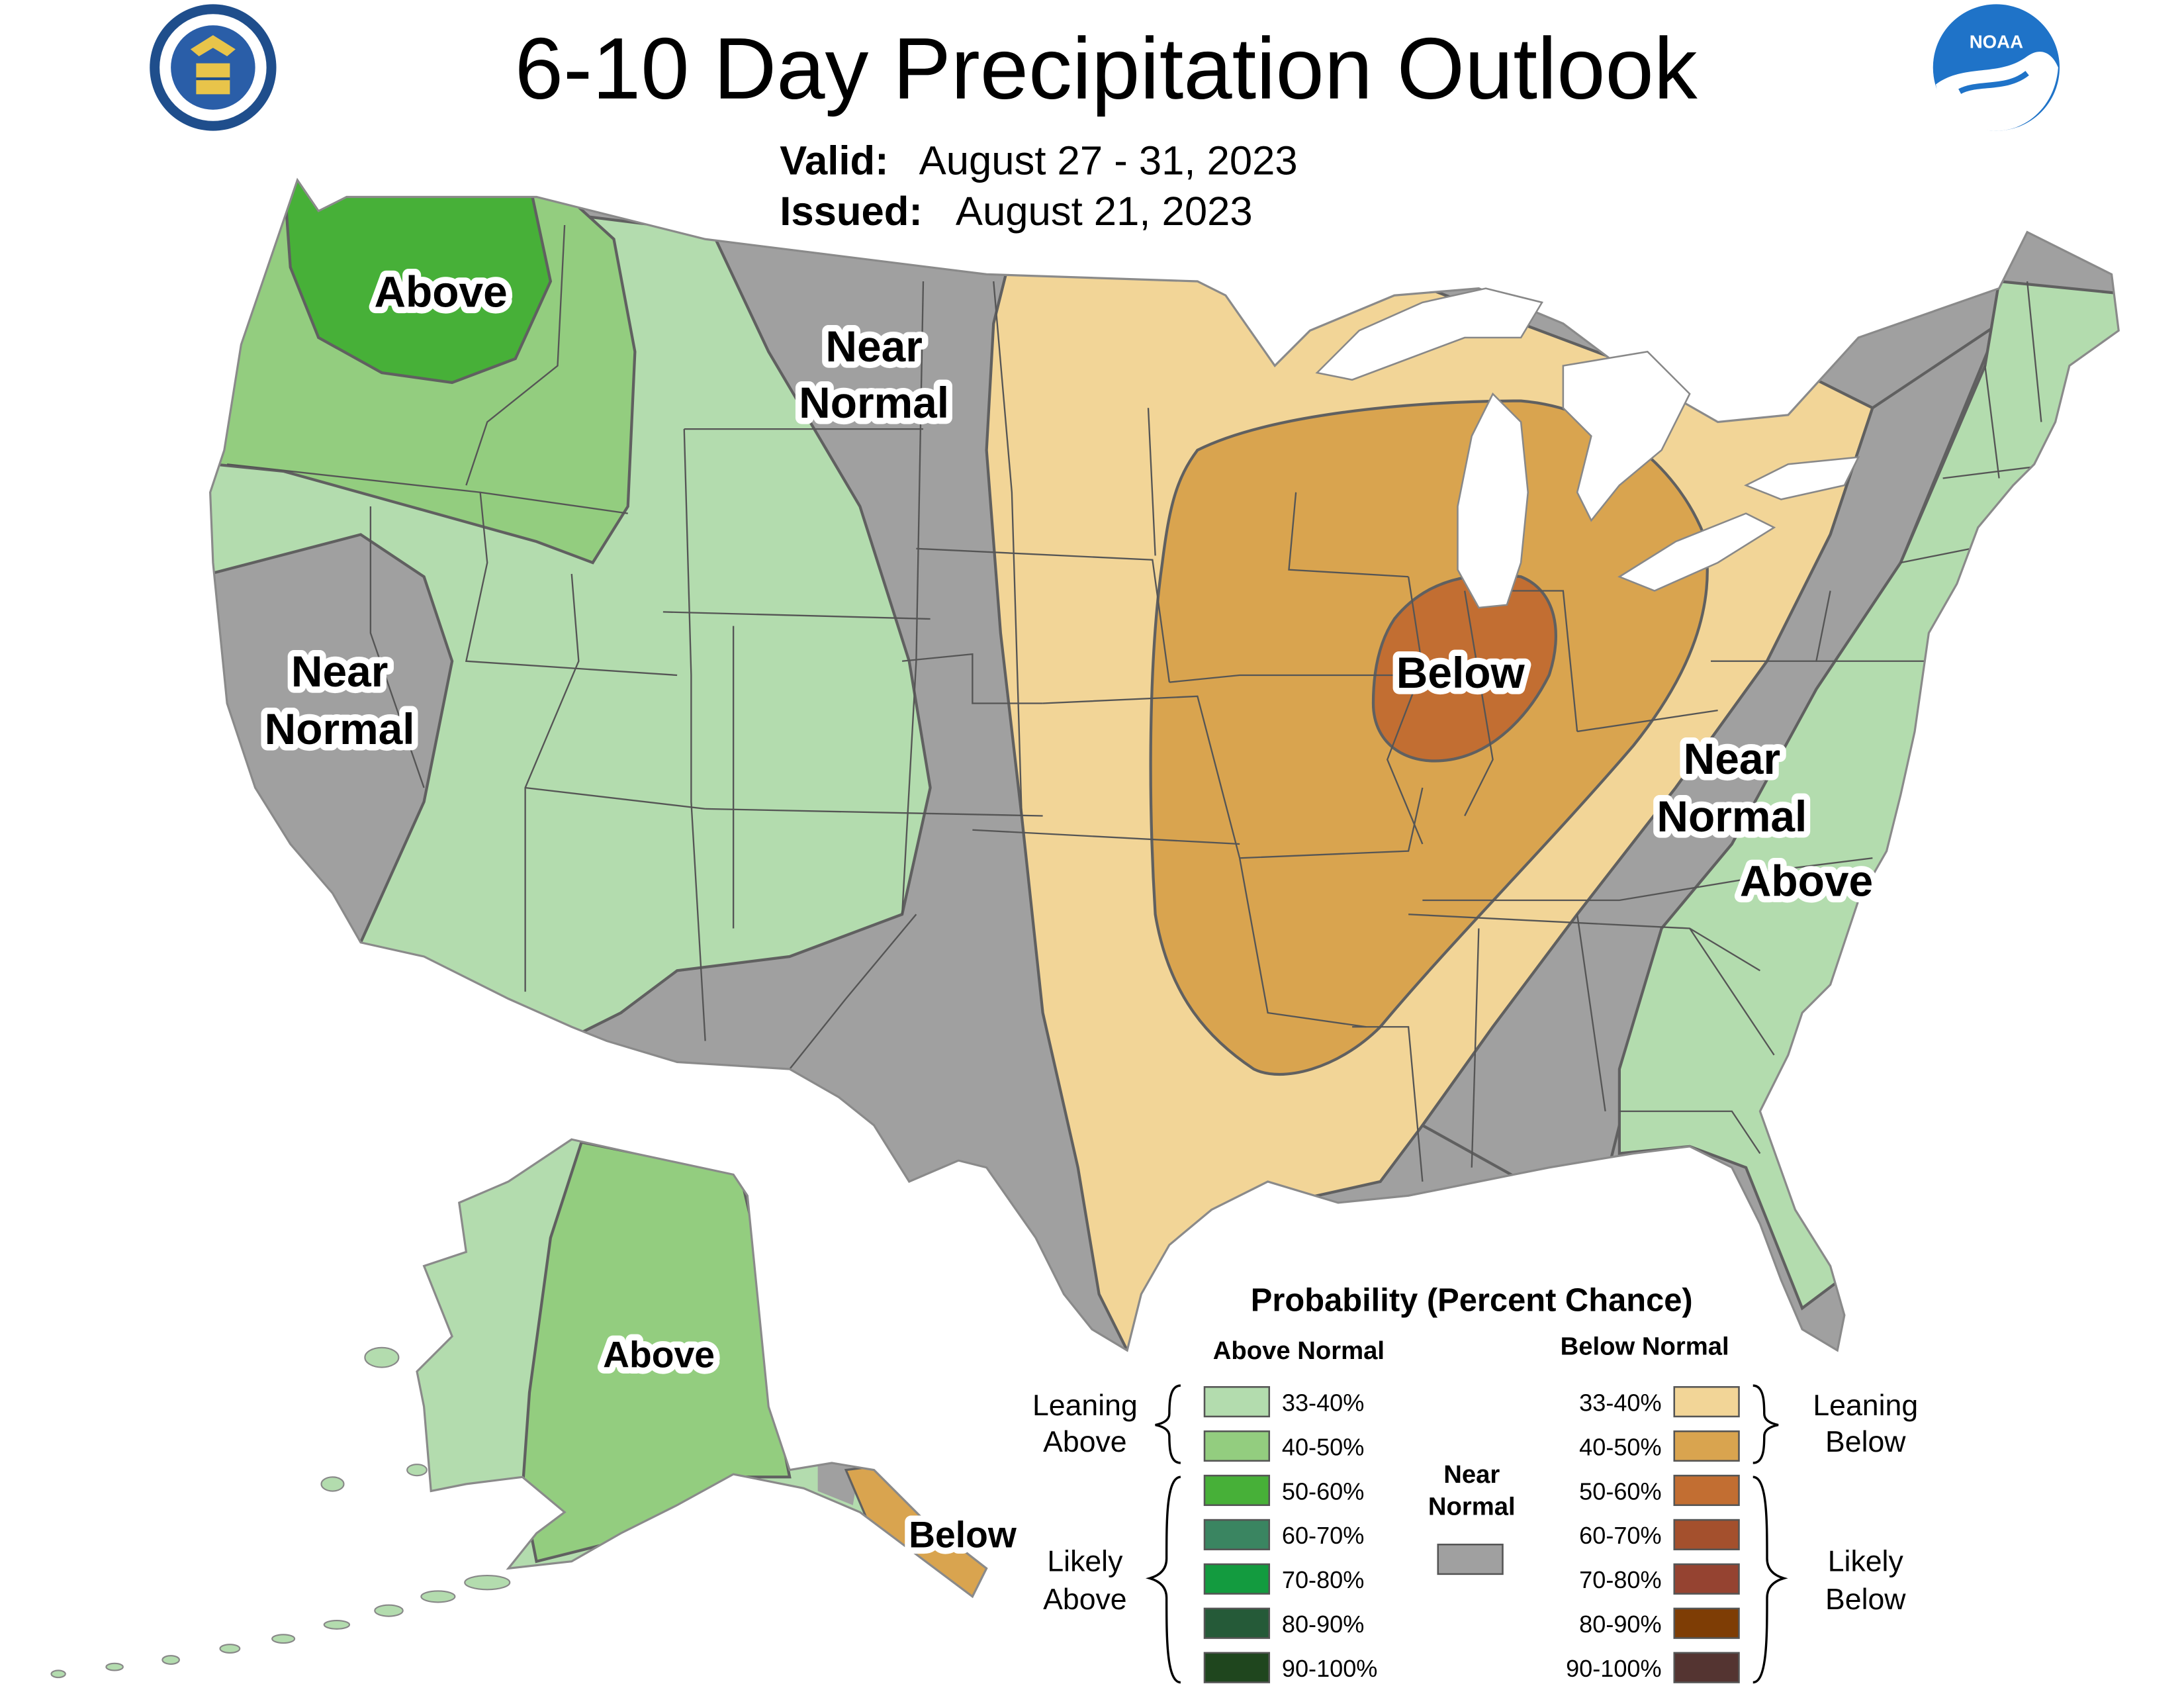 The width and height of the screenshot is (2184, 1688). What do you see at coordinates (1429, 334) in the screenshot?
I see `lake-superior` at bounding box center [1429, 334].